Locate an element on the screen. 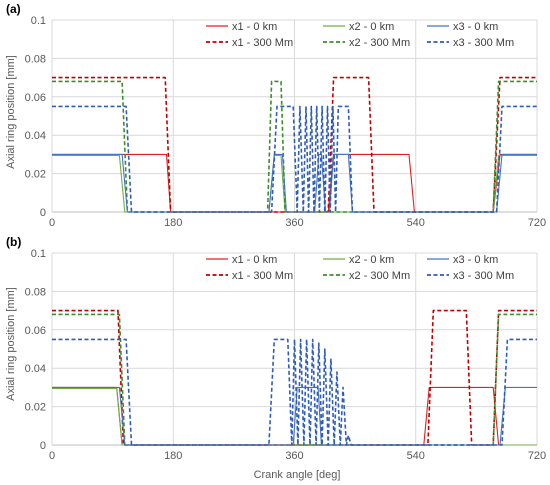 This screenshot has width=550, height=485. panel-a-legend-label-1: x1 - 300 Mm is located at coordinates (262, 43).